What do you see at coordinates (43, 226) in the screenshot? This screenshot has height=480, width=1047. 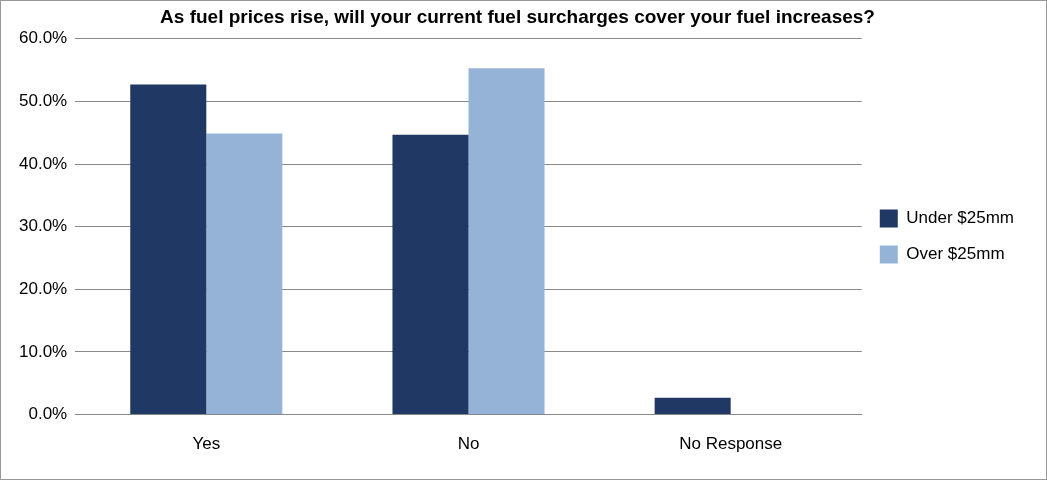 I see `y-tick-label: 30.0%` at bounding box center [43, 226].